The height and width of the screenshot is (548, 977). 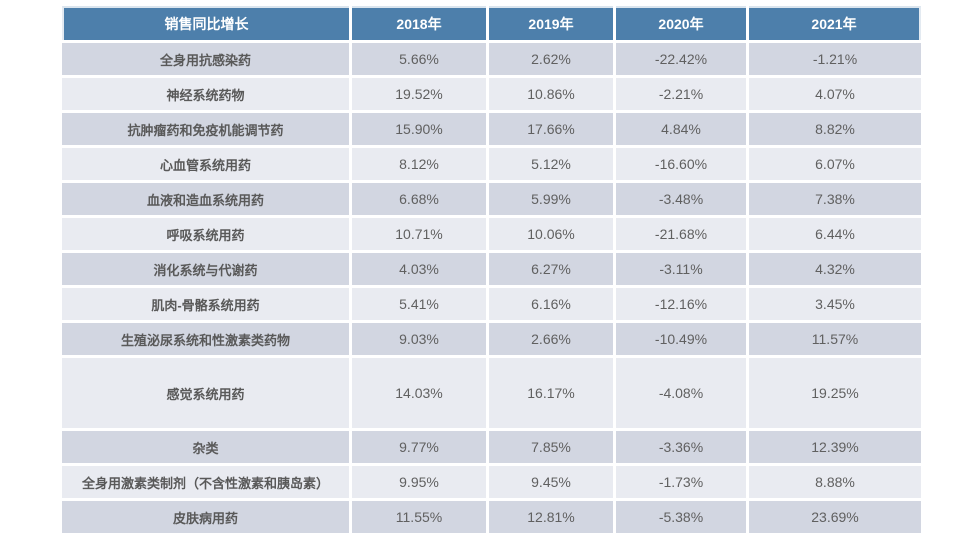 What do you see at coordinates (835, 234) in the screenshot?
I see `cell-2021: 6.44%` at bounding box center [835, 234].